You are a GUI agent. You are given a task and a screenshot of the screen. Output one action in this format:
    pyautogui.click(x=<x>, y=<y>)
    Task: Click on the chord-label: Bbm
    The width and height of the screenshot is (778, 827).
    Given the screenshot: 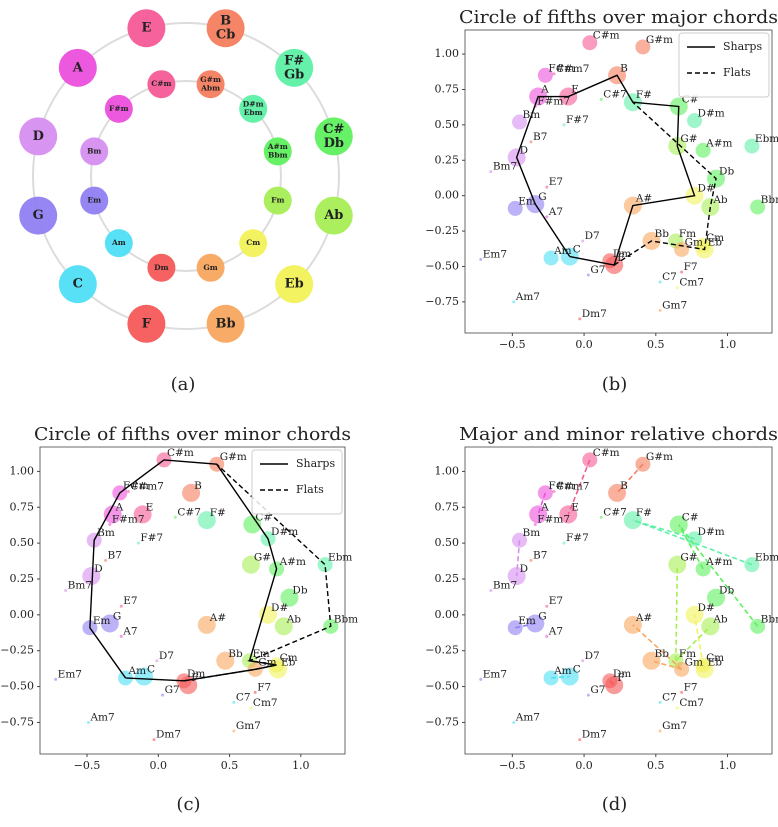 What is the action you would take?
    pyautogui.click(x=769, y=619)
    